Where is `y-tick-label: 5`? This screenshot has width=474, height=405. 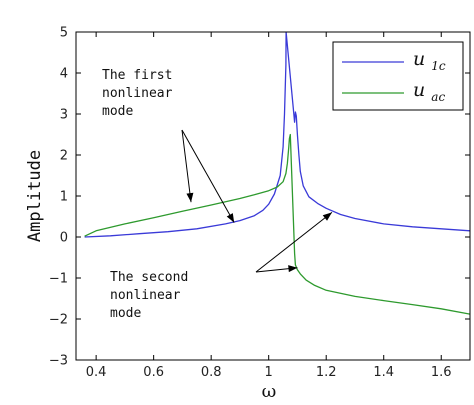
y-tick-label: 5 is located at coordinates (64, 33).